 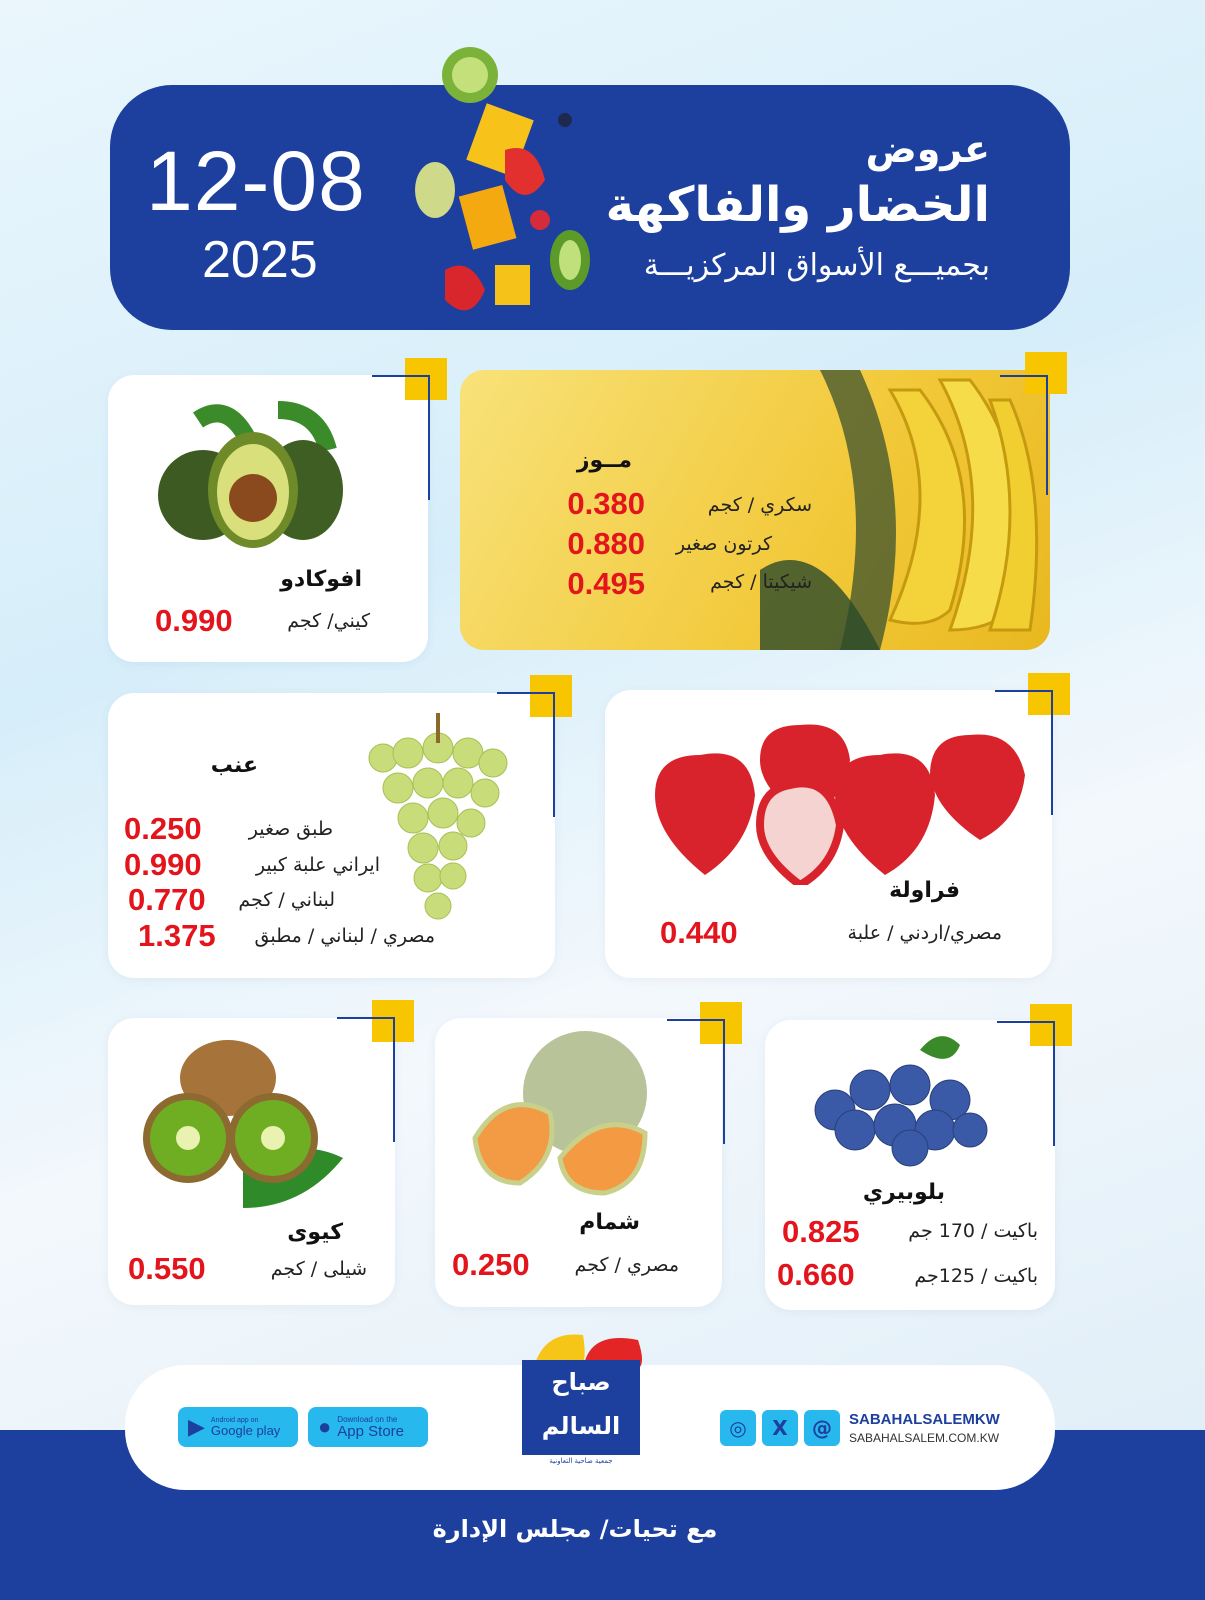 What do you see at coordinates (973, 1231) in the screenshot?
I see `product-variant-label: باكيت / 170 جم` at bounding box center [973, 1231].